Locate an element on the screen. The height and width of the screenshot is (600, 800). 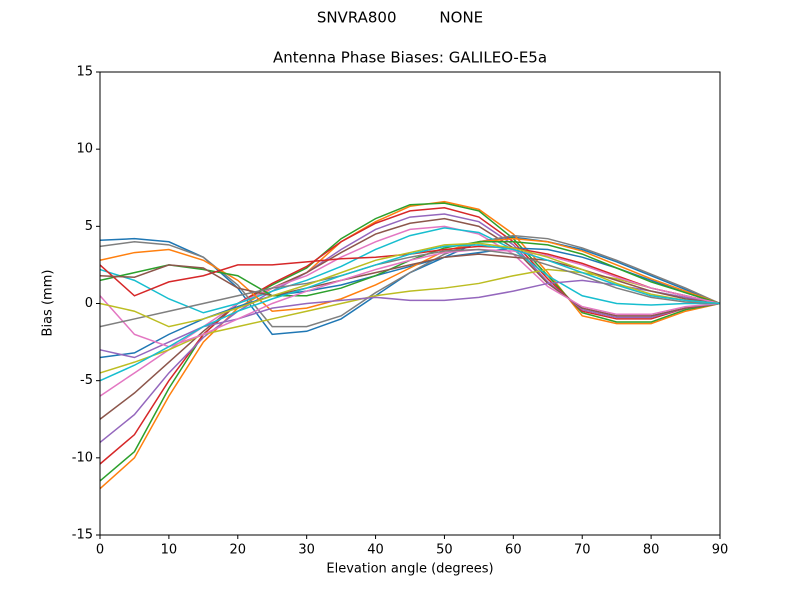
x-tick-label: 90 is located at coordinates (720, 550).